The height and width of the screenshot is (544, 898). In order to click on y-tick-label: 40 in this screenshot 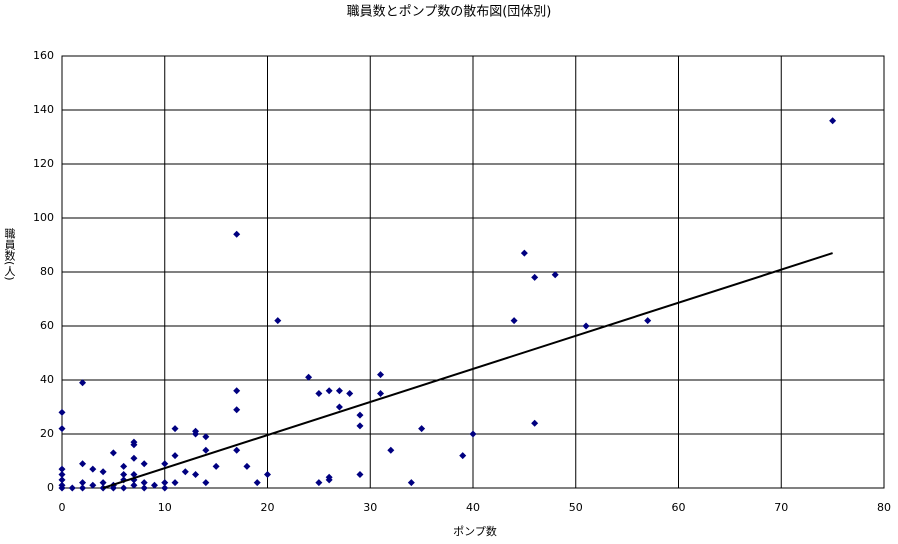, I will do `click(47, 379)`.